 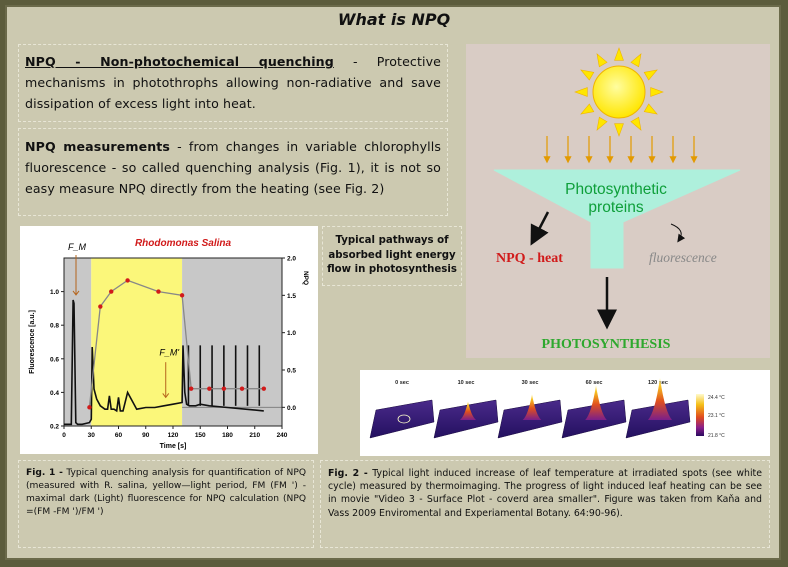 What do you see at coordinates (146, 435) in the screenshot?
I see `x-tick-label: 90` at bounding box center [146, 435].